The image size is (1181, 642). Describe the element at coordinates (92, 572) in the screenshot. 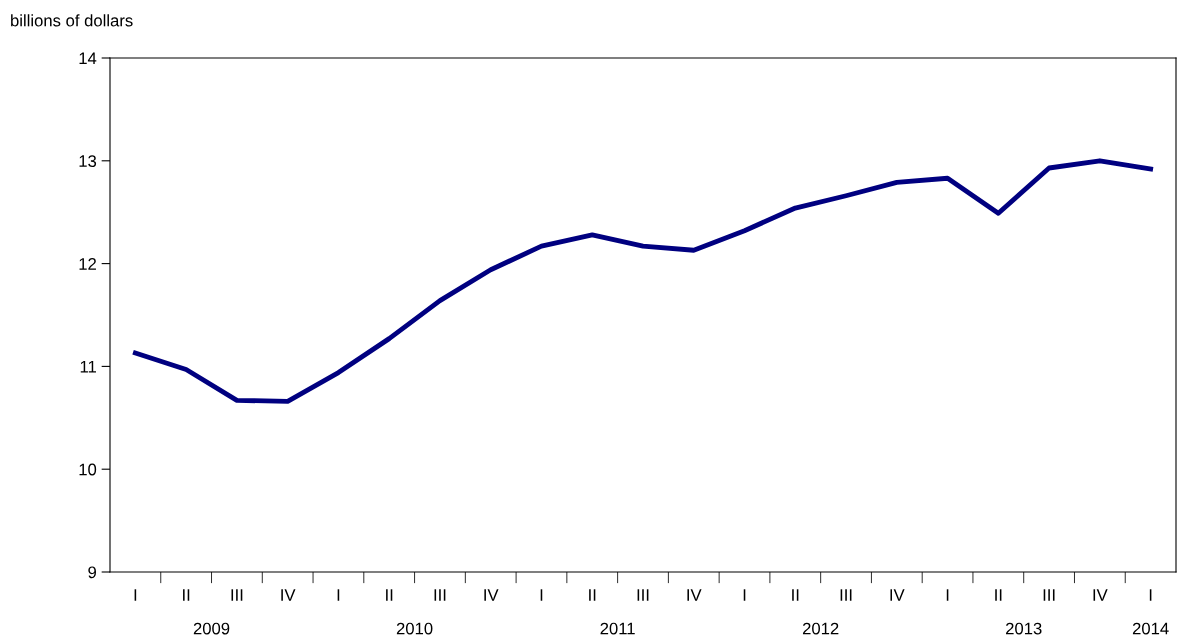

I see `y-tick-label: 9` at that location.